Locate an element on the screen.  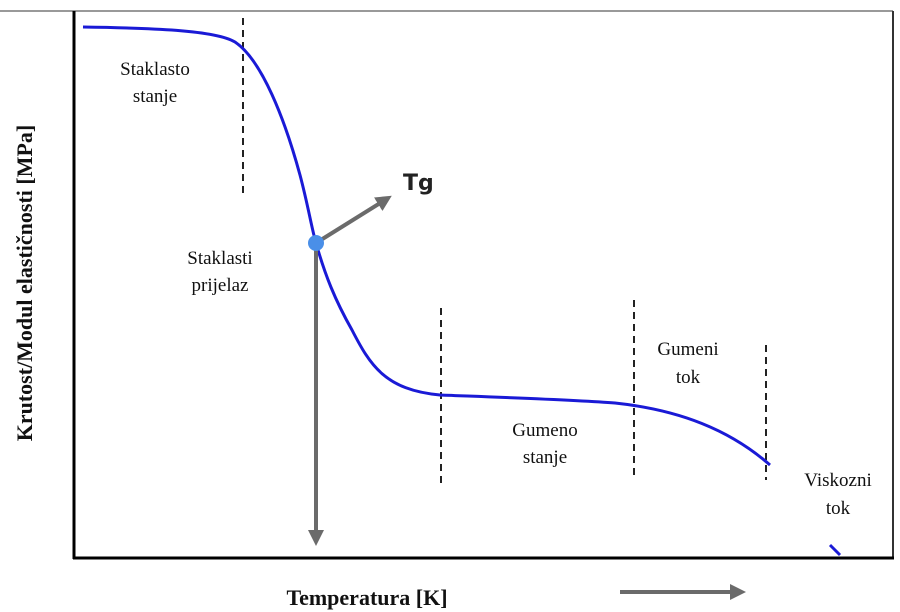
x-axis-label: Temperatura [K] is located at coordinates (366, 597).